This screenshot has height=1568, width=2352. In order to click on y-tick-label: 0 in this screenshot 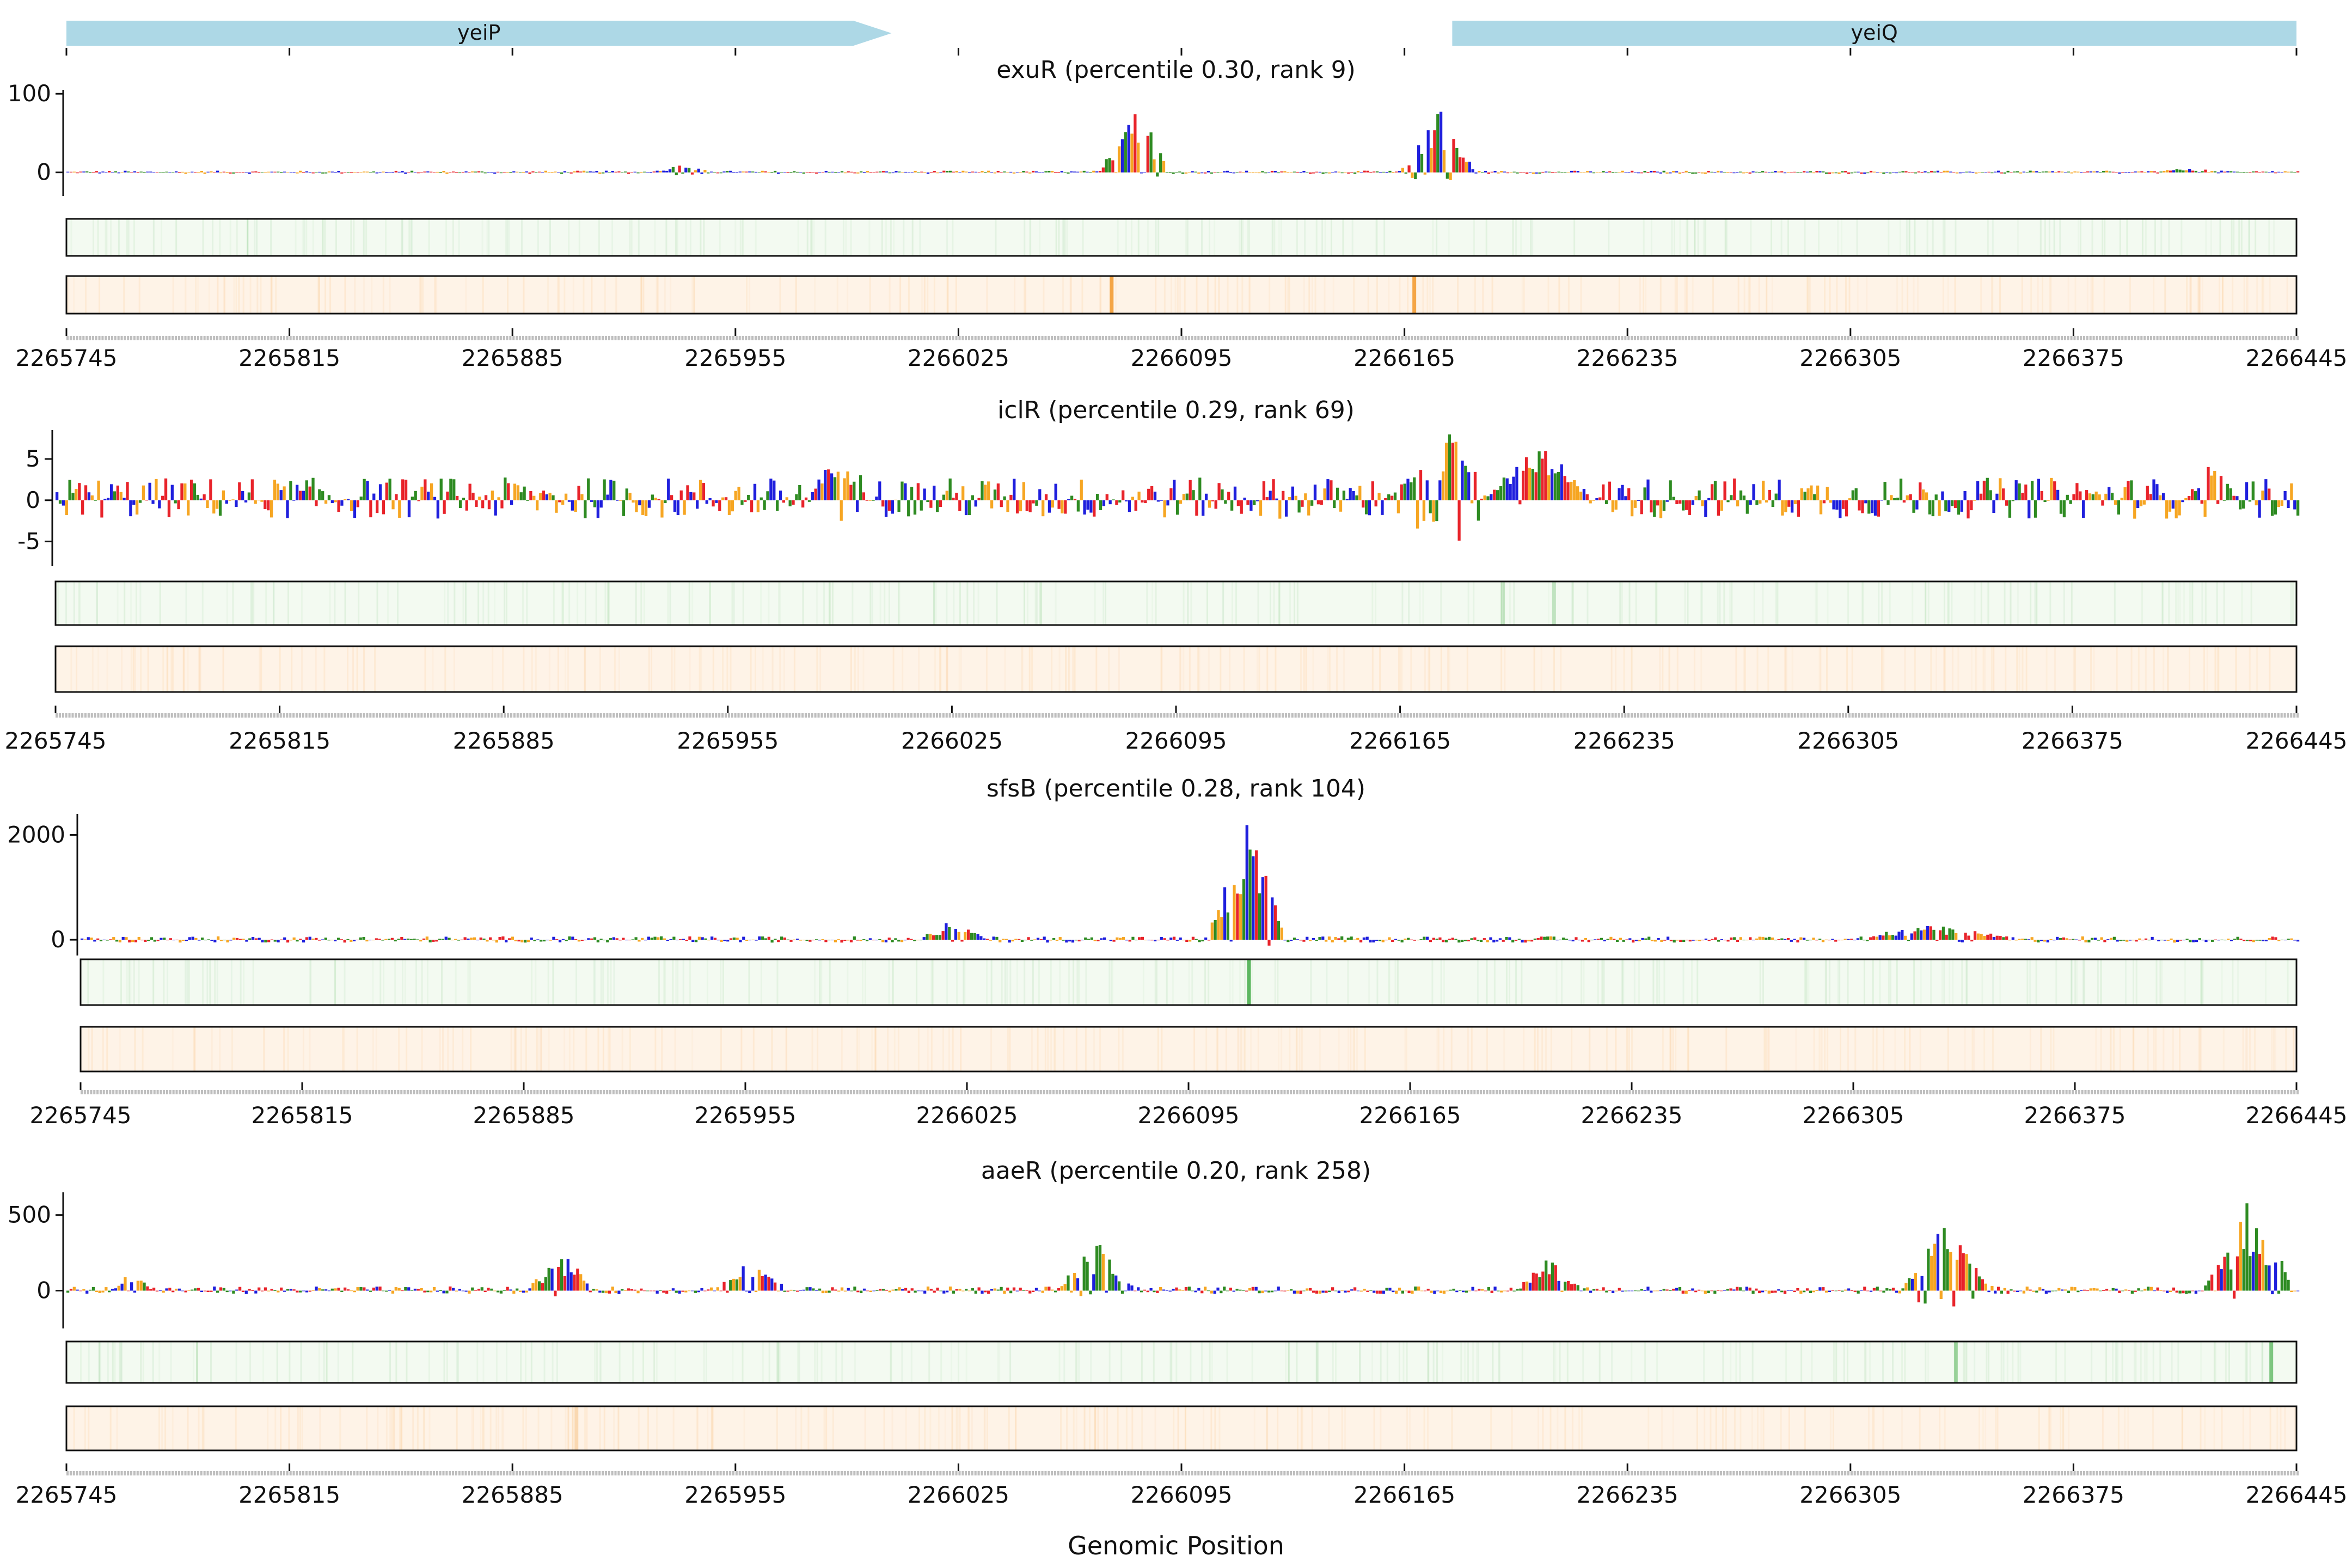, I will do `click(43, 172)`.